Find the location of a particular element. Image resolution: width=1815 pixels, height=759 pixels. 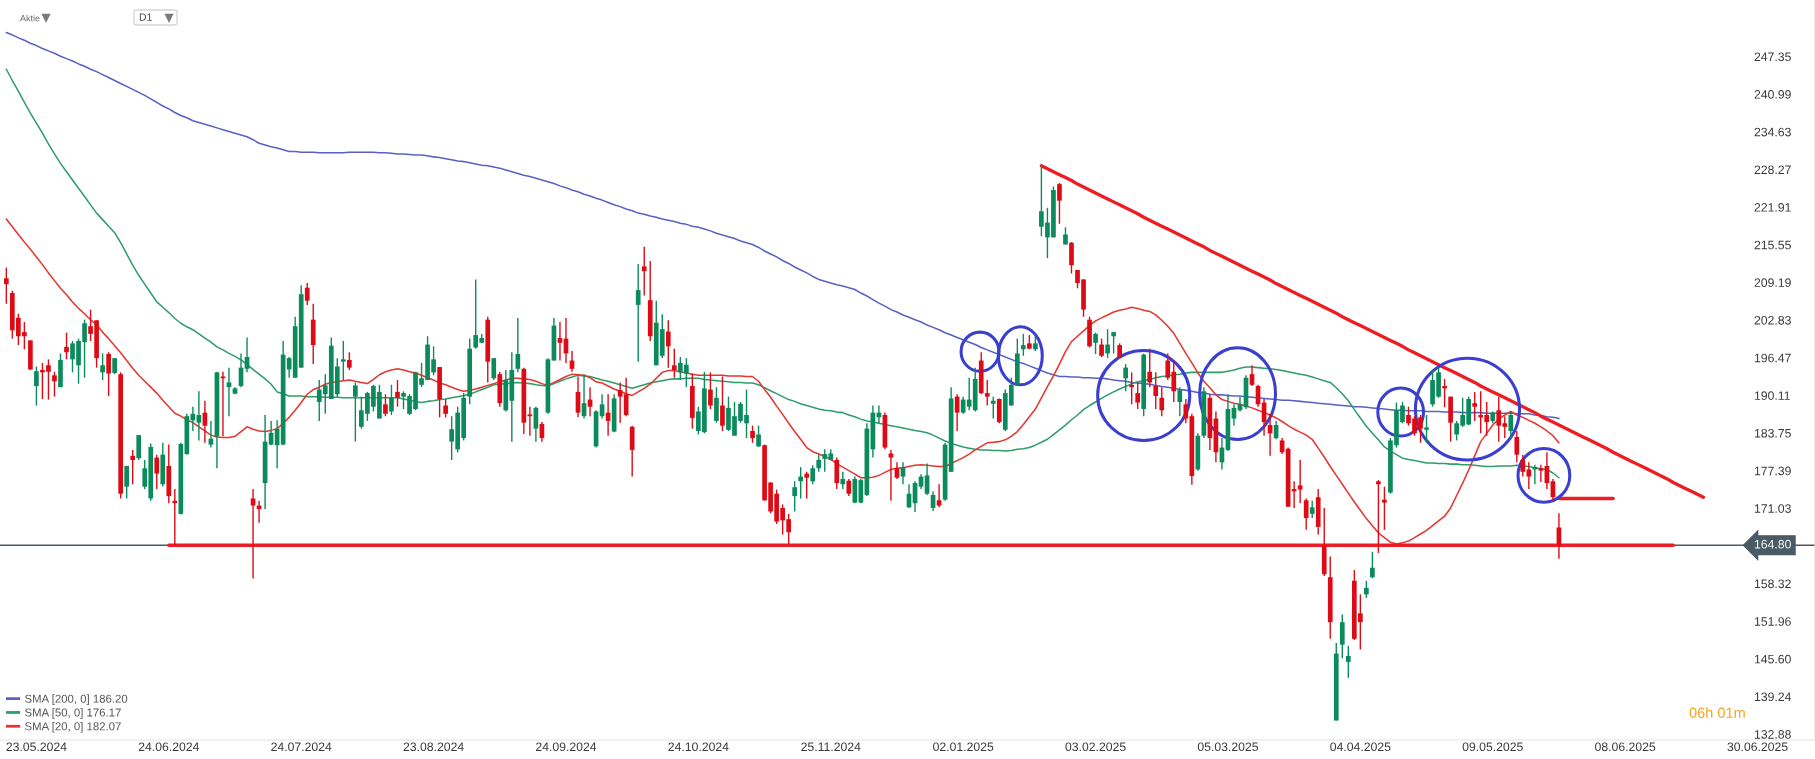

x-tick-label: 23.08.2024 is located at coordinates (433, 747).